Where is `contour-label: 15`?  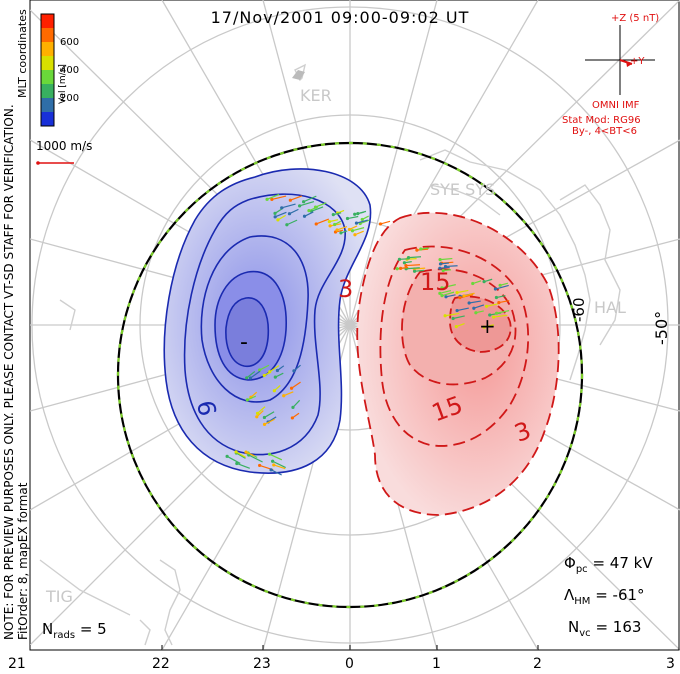 contour-label: 15 is located at coordinates (435, 282).